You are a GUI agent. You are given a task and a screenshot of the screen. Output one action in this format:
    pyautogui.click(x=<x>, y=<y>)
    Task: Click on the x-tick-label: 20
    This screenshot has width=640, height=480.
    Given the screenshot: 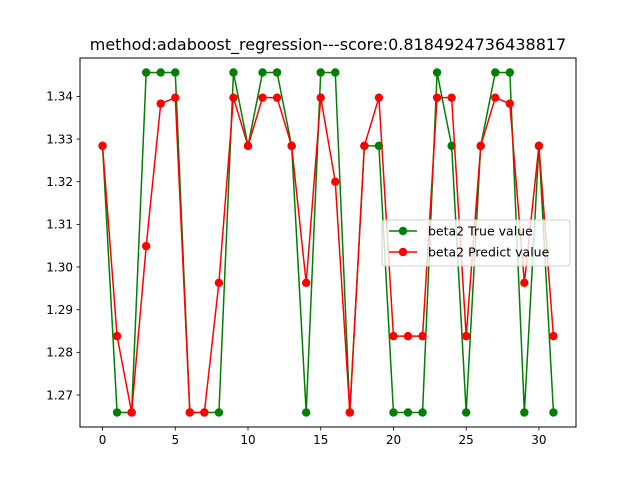 What is the action you would take?
    pyautogui.click(x=393, y=440)
    